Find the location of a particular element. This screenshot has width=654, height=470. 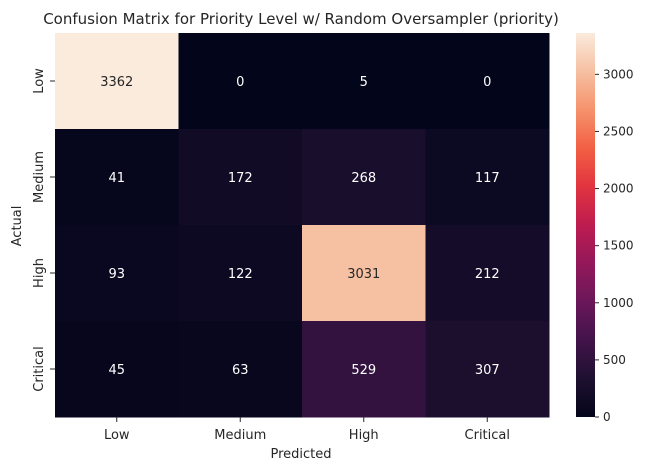

colorbar-tick-label: 1000 is located at coordinates (618, 303).